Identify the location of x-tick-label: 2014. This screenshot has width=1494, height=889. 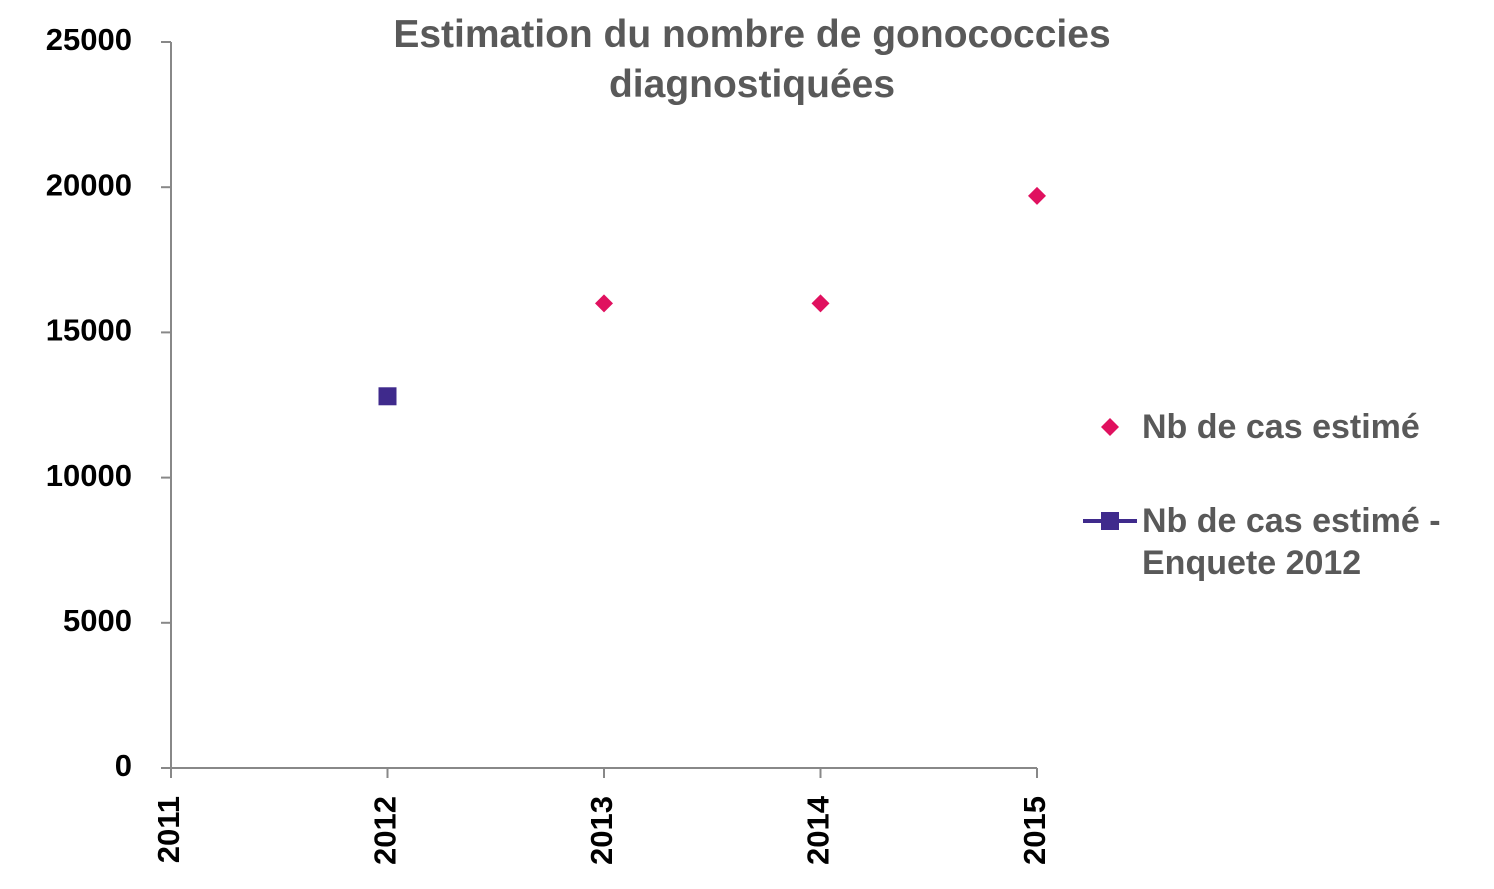
(818, 830).